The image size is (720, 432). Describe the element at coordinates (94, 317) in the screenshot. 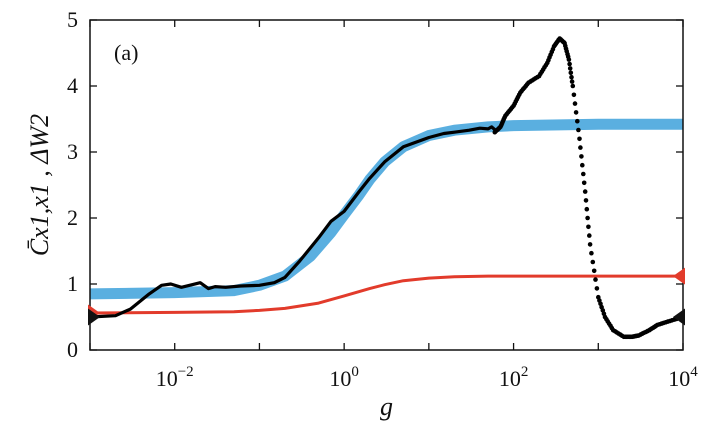

I see `edge-marker-triangle-right` at that location.